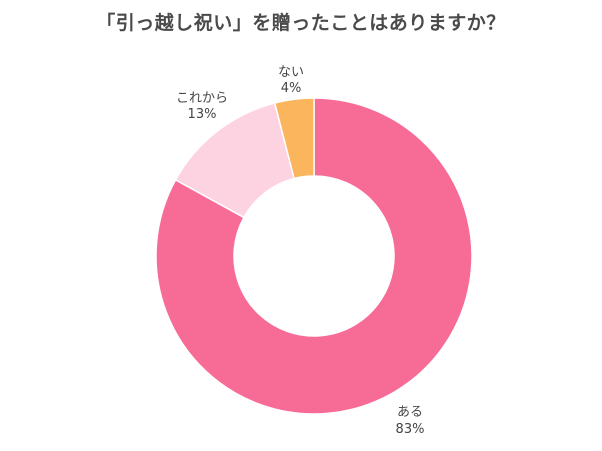  Describe the element at coordinates (301, 23) in the screenshot. I see `chart-title: 「引っ越し祝い」を贈ったことはありますか？` at that location.